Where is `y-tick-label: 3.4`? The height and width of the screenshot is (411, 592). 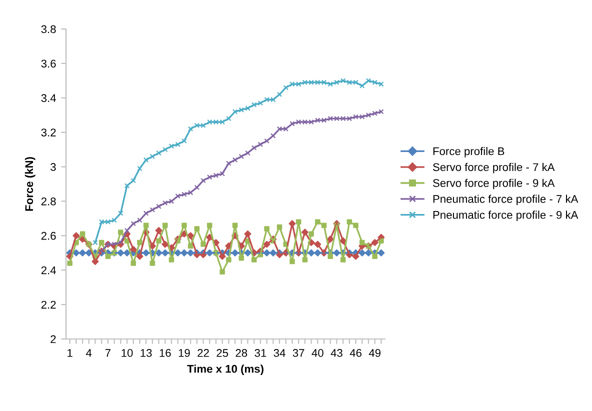 y-tick-label: 3.4 is located at coordinates (48, 98).